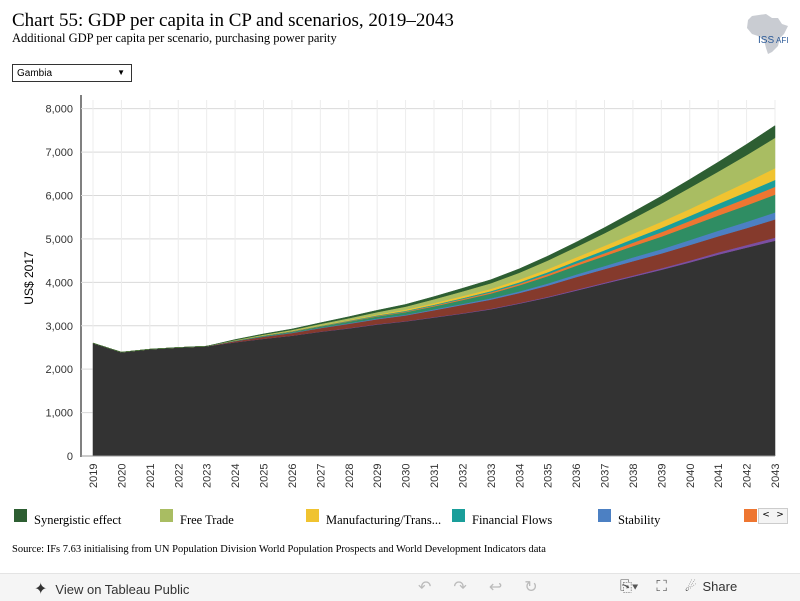 This screenshot has width=800, height=601. Describe the element at coordinates (748, 476) in the screenshot. I see `x-tick-label: 2042` at that location.